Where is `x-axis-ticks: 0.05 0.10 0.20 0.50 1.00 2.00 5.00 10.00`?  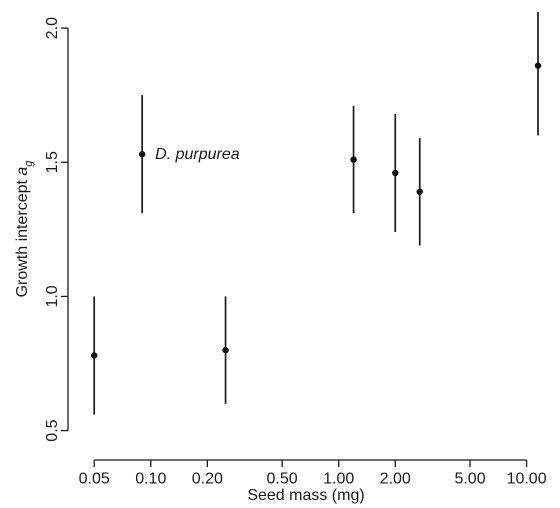
x-axis-ticks: 0.05 0.10 0.20 0.50 1.00 2.00 5.00 10.00 is located at coordinates (313, 473).